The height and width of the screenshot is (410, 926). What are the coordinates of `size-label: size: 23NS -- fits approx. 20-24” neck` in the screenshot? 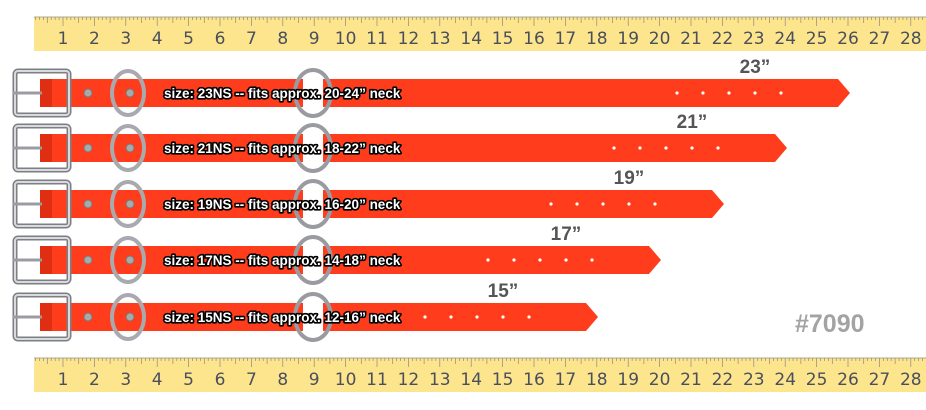 It's located at (282, 93).